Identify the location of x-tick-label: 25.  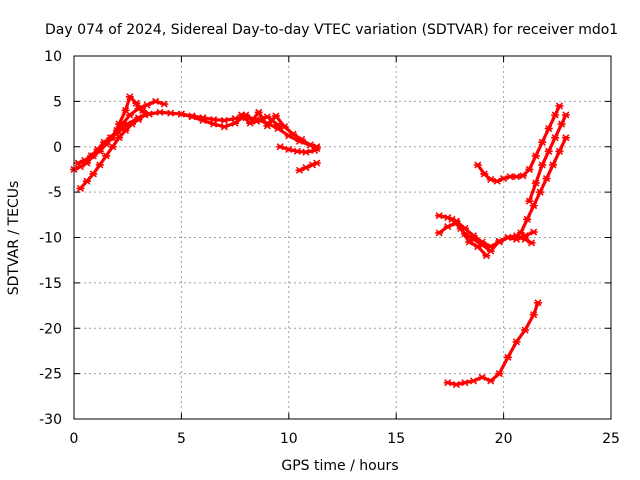
(611, 439).